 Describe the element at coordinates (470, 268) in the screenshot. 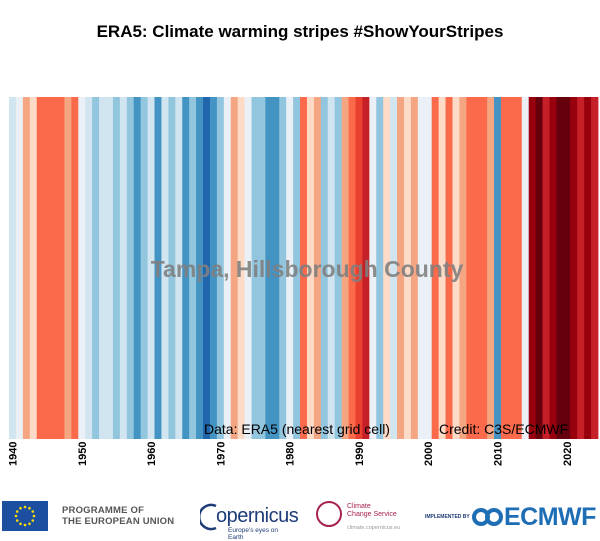

I see `stripe-2006` at that location.